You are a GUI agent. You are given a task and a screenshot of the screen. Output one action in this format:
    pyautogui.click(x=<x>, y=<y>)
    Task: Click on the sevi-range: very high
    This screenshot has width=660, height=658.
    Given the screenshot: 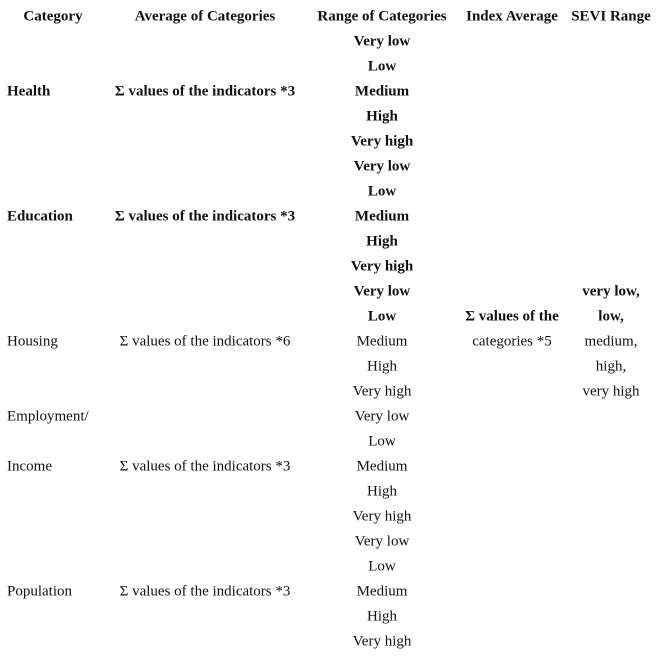 What is the action you would take?
    pyautogui.click(x=611, y=391)
    